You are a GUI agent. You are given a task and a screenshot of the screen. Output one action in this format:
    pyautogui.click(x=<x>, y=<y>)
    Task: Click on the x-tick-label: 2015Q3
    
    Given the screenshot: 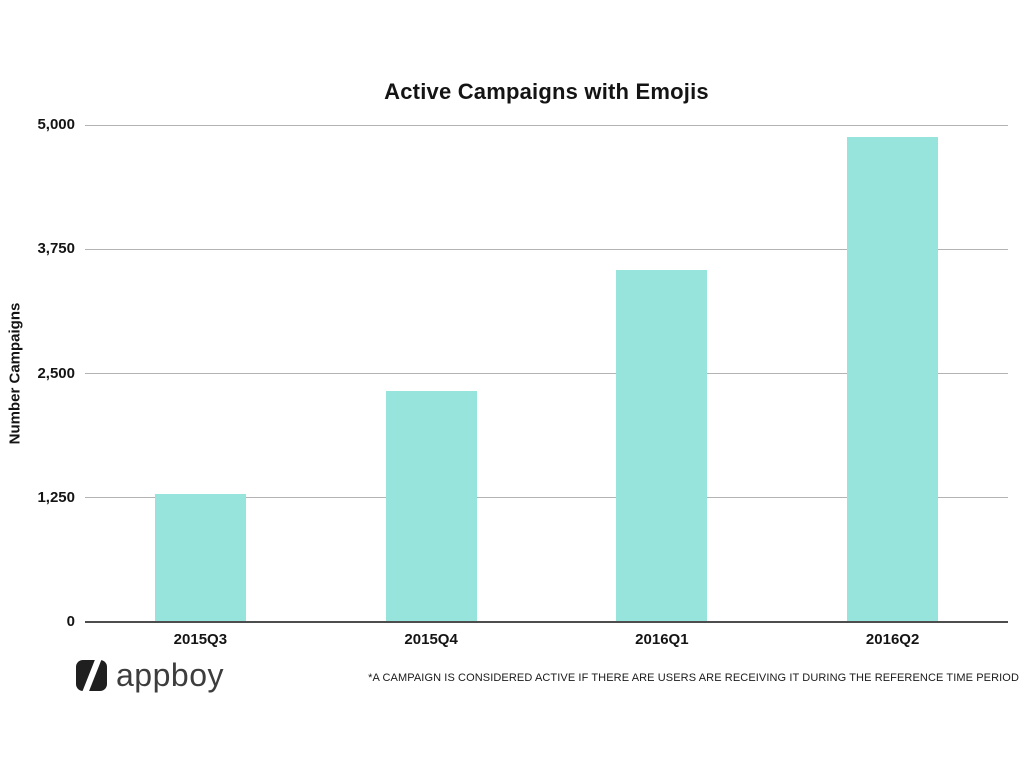 What is the action you would take?
    pyautogui.click(x=200, y=639)
    